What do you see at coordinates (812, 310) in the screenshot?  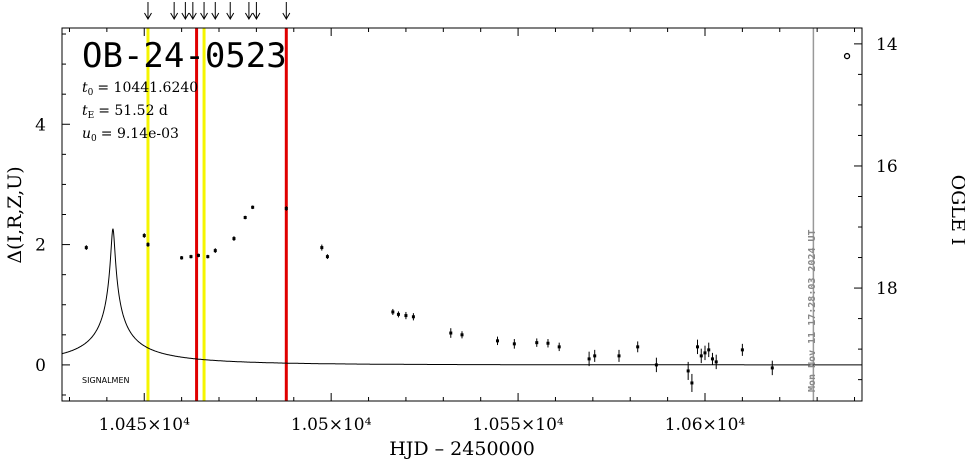 I see `timestamp-label: Mon Nov 11 17:28:03 2024 UT` at bounding box center [812, 310].